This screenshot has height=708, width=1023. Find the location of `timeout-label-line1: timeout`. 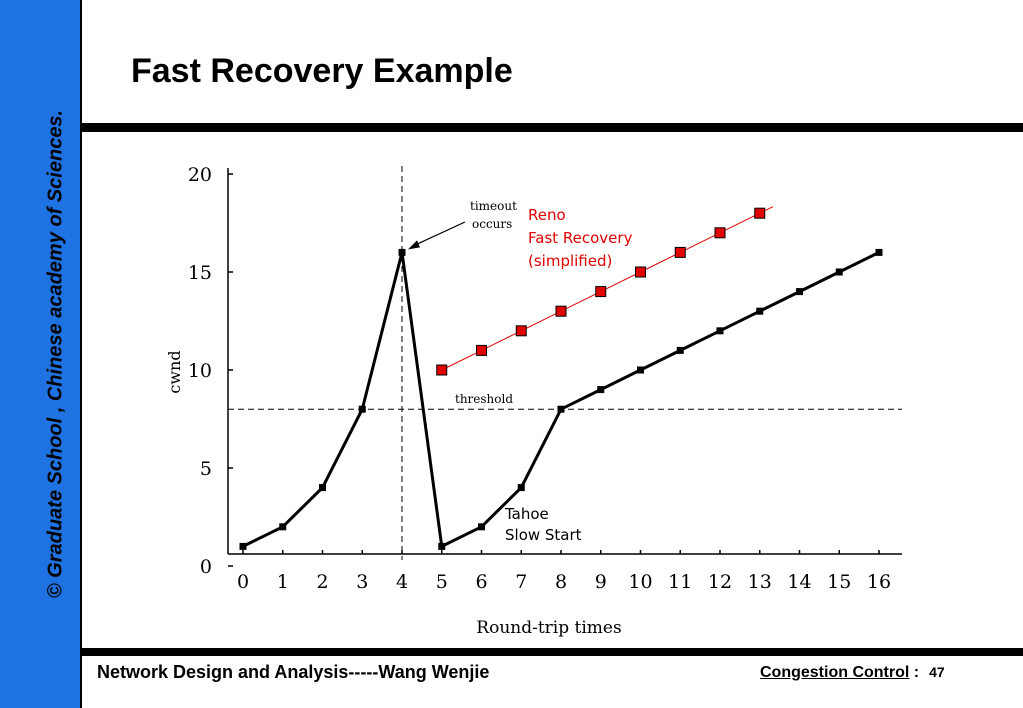

timeout-label-line1: timeout is located at coordinates (493, 206).